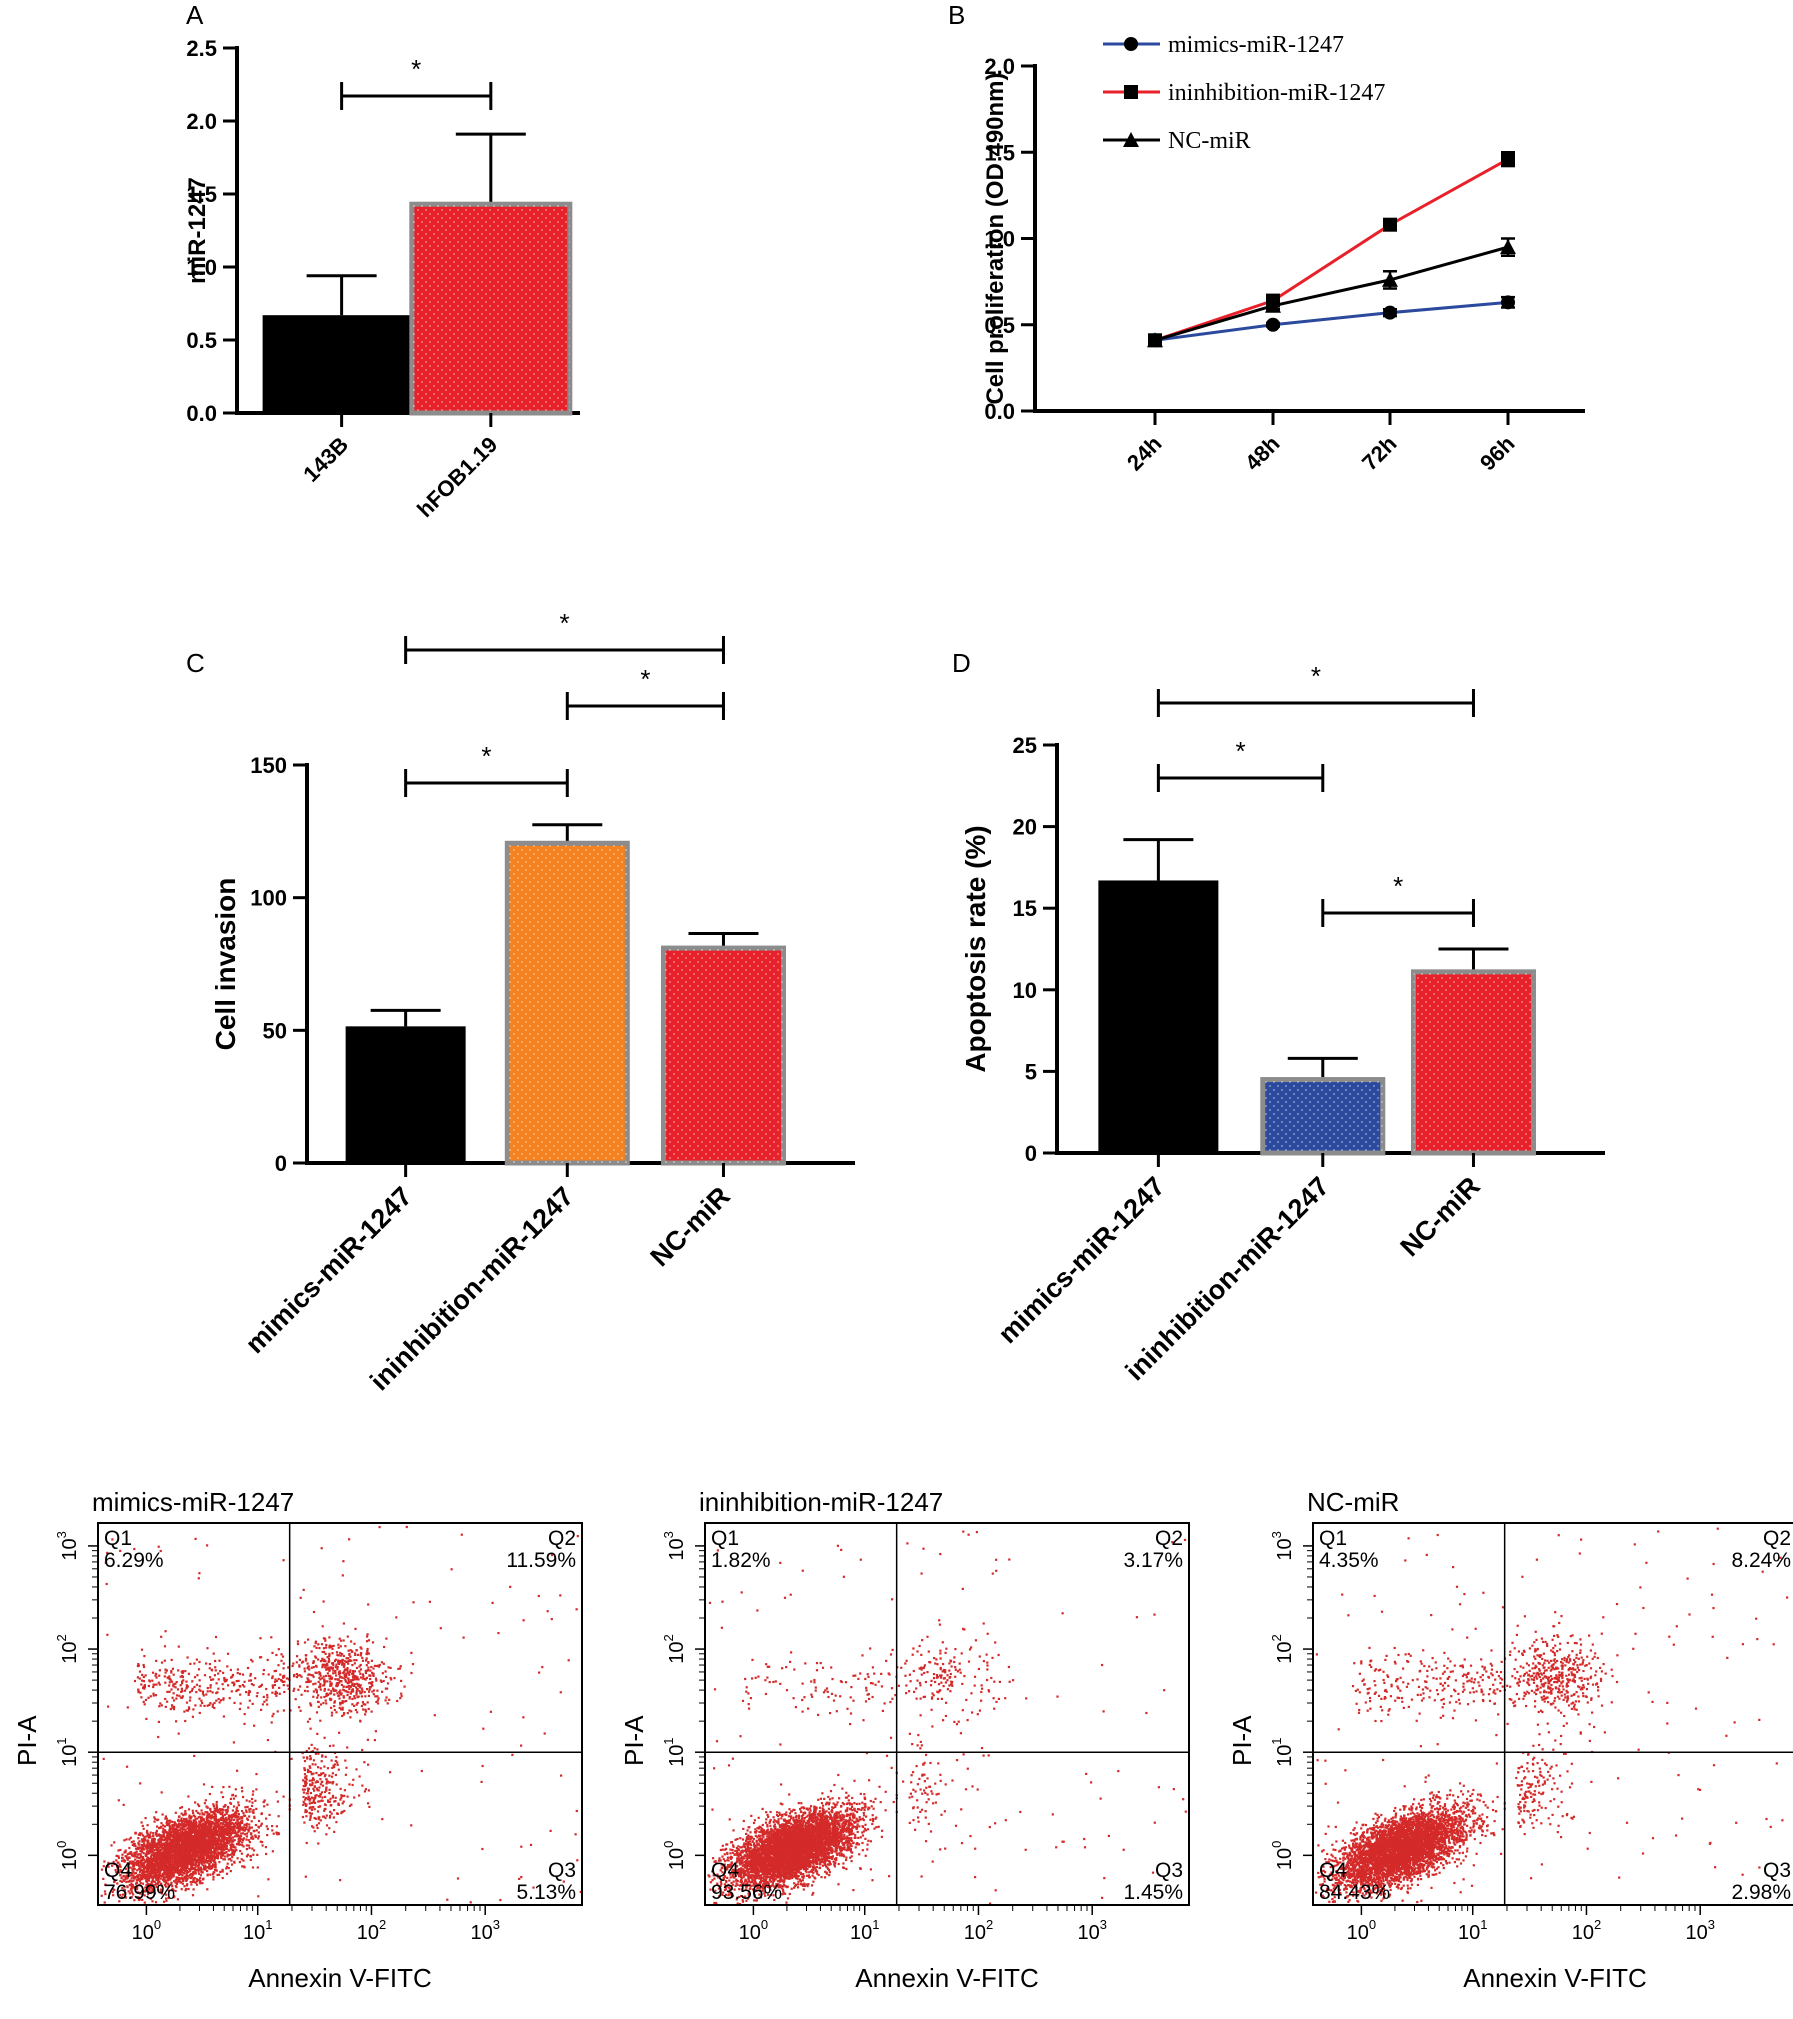 This screenshot has height=2019, width=1793. What do you see at coordinates (341, 364) in the screenshot?
I see `panel-a-bar` at bounding box center [341, 364].